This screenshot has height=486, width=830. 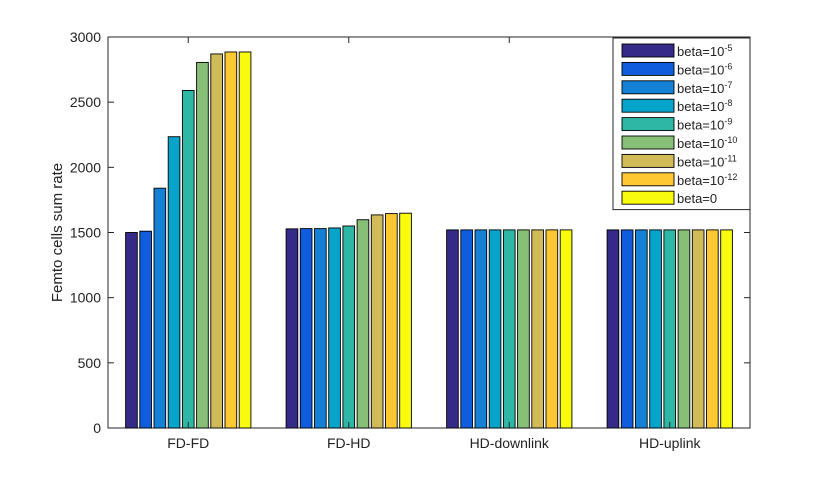 What do you see at coordinates (97, 428) in the screenshot?
I see `y-tick-label: 0` at bounding box center [97, 428].